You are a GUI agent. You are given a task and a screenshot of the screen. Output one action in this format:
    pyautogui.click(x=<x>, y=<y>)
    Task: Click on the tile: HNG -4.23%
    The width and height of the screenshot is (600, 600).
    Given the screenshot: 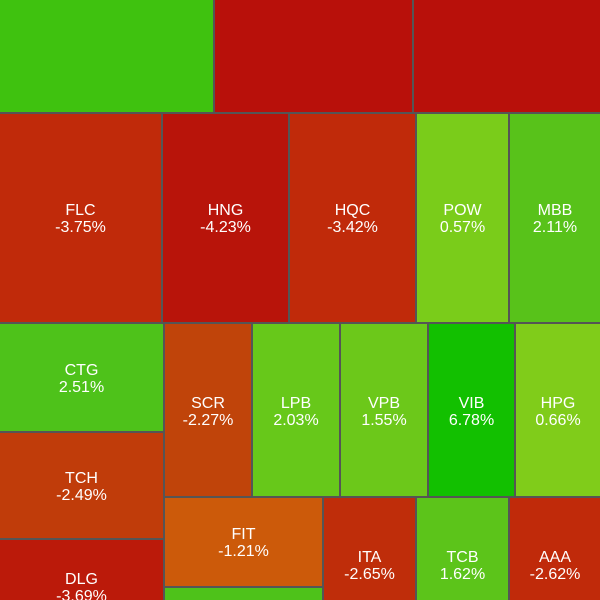 What is the action you would take?
    pyautogui.click(x=225, y=218)
    